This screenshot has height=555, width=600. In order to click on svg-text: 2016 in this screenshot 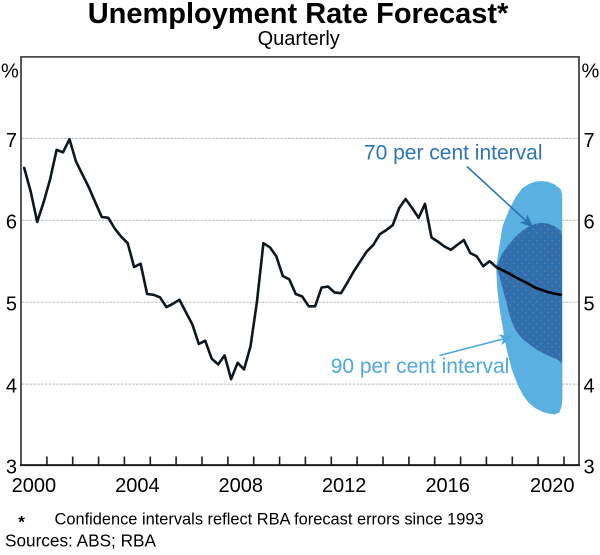, I will do `click(447, 486)`.